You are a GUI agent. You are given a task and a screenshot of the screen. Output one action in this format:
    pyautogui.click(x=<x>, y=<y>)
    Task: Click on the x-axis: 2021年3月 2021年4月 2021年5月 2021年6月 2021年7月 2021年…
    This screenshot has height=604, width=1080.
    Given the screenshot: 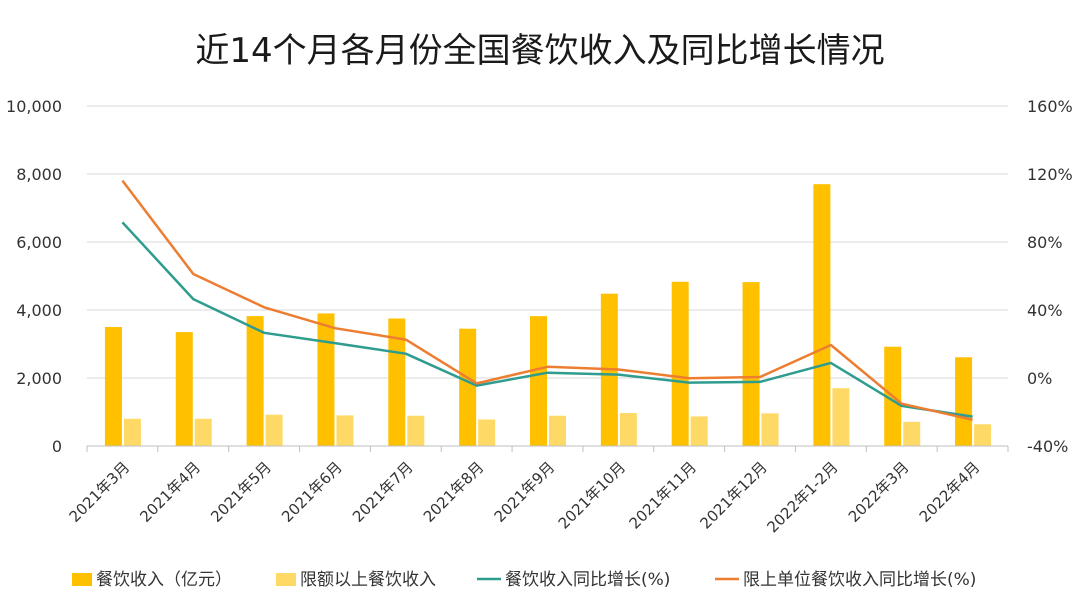 What is the action you would take?
    pyautogui.click(x=537, y=490)
    